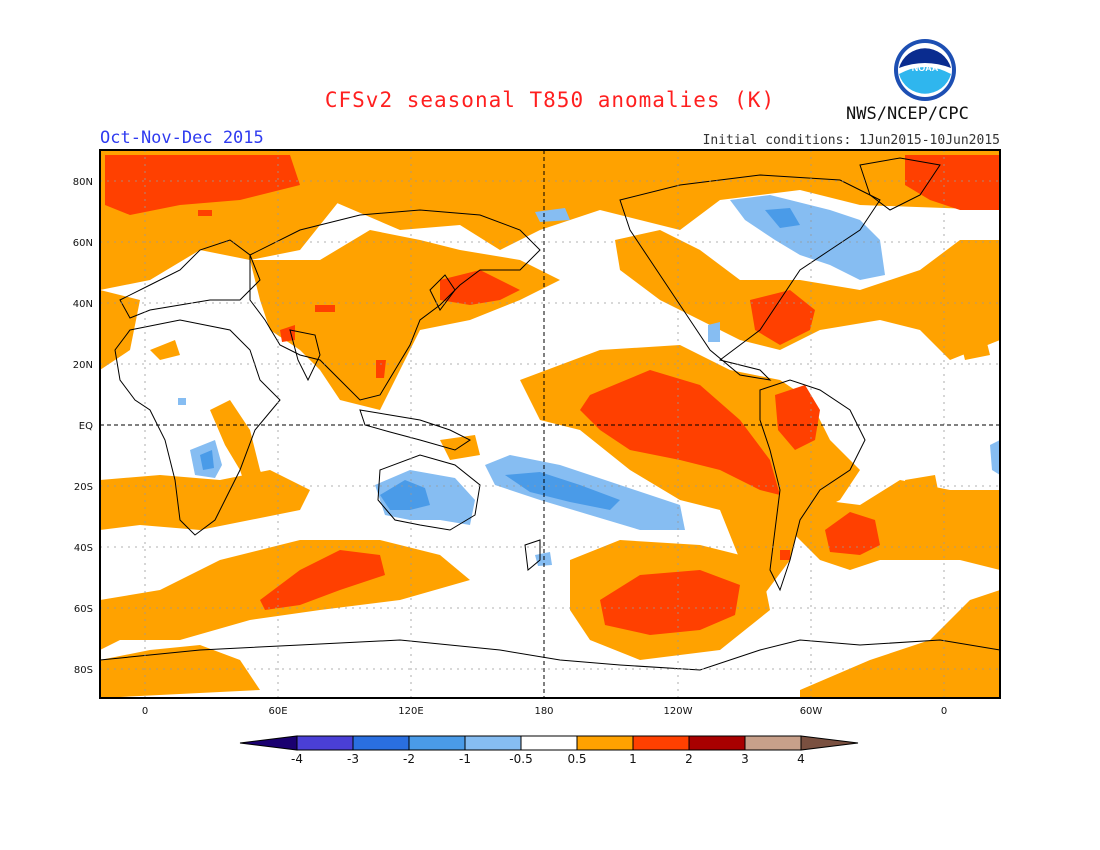  I want to click on colorbar-label: 1, so click(633, 759).